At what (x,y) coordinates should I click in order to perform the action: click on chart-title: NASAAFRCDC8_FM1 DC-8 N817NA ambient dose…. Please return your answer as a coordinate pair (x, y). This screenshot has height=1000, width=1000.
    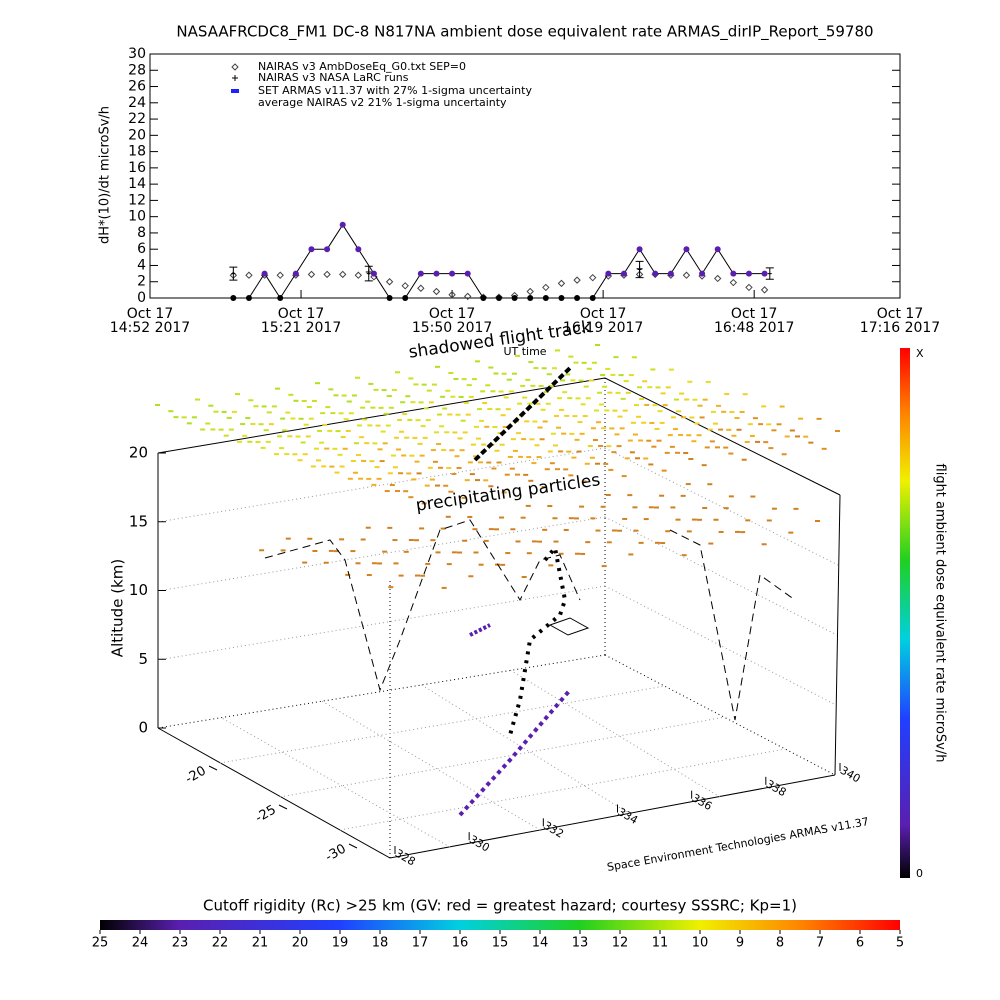
    Looking at the image, I should click on (524, 32).